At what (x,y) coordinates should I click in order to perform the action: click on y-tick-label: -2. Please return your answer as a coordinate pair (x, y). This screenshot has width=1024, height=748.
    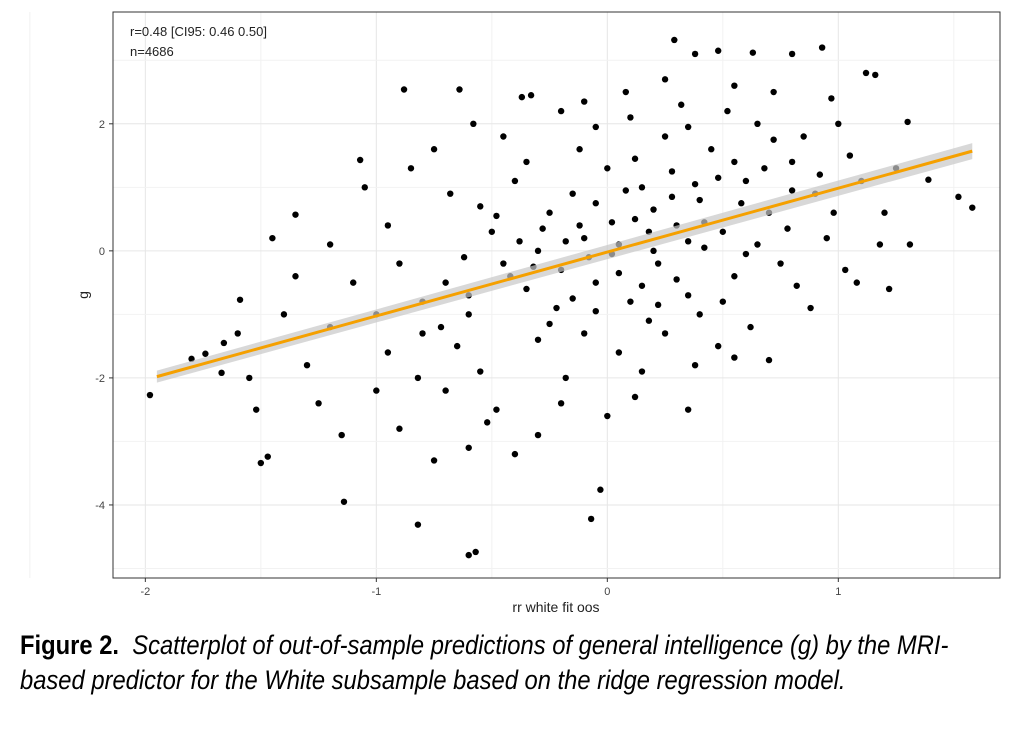
    Looking at the image, I should click on (100, 379).